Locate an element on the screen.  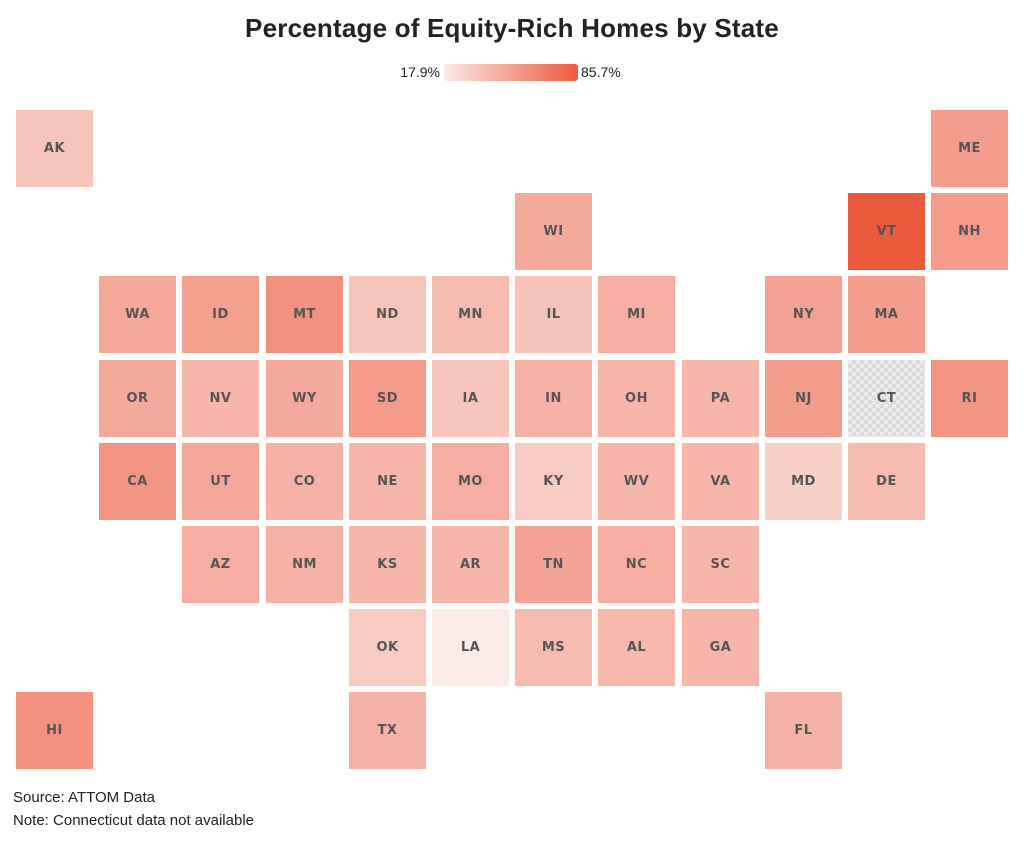
state-tile-md: MD is located at coordinates (803, 481).